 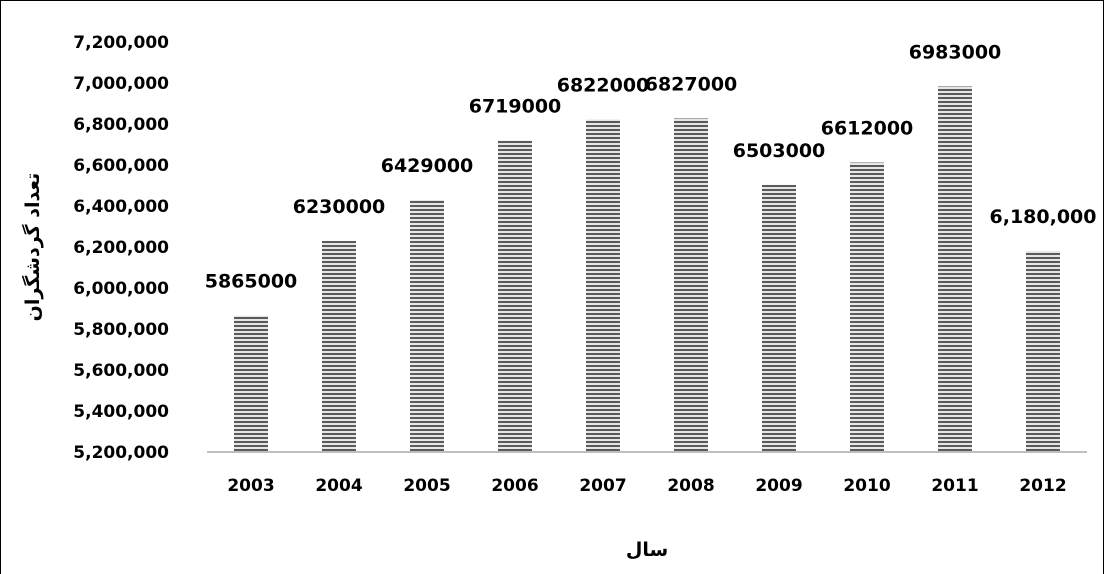 What do you see at coordinates (603, 85) in the screenshot?
I see `data-label: 6822000` at bounding box center [603, 85].